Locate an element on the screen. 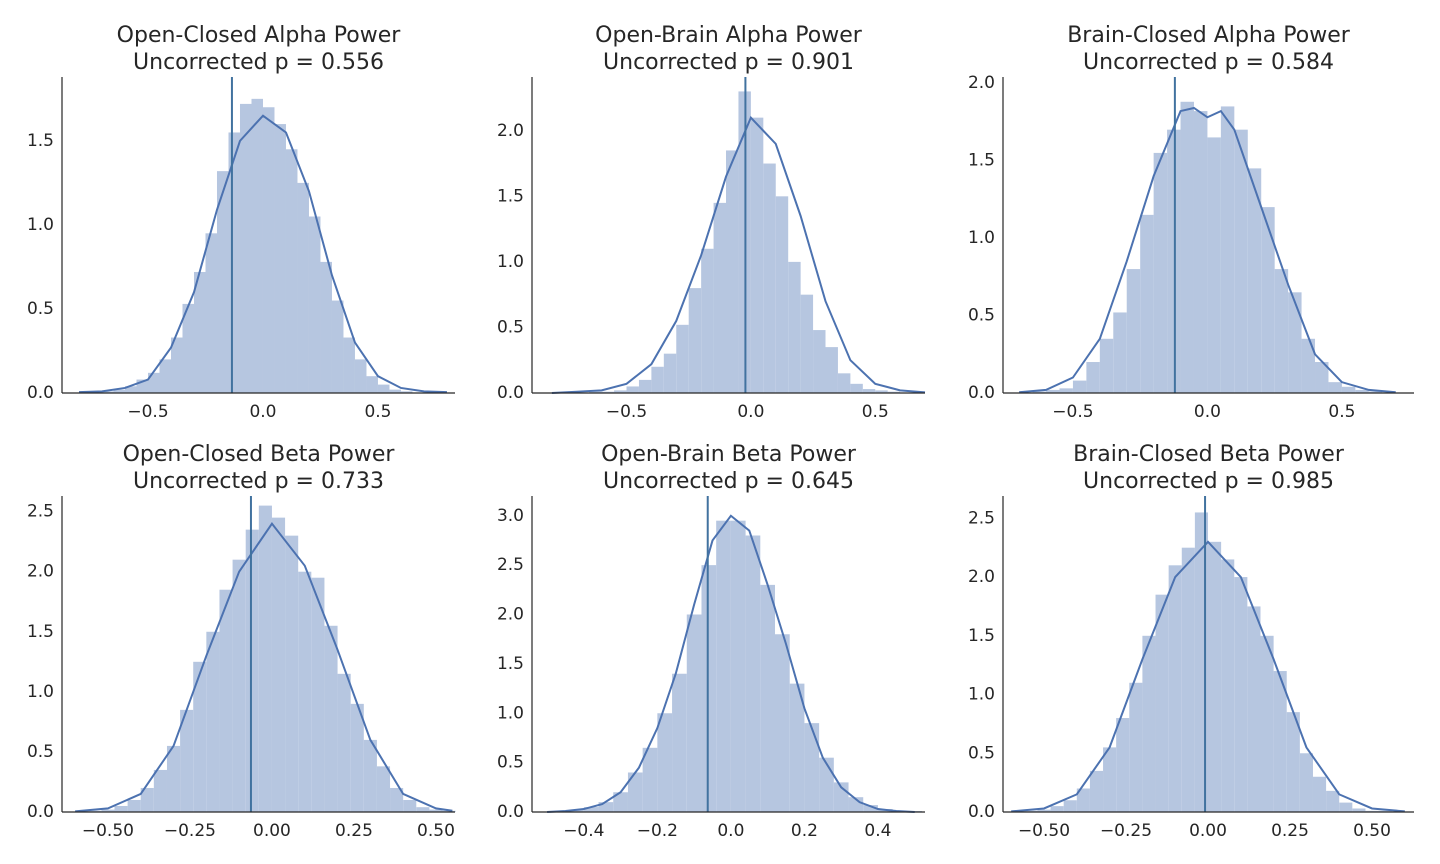 This screenshot has width=1440, height=864. x-tick-label: 0.0 is located at coordinates (750, 412).